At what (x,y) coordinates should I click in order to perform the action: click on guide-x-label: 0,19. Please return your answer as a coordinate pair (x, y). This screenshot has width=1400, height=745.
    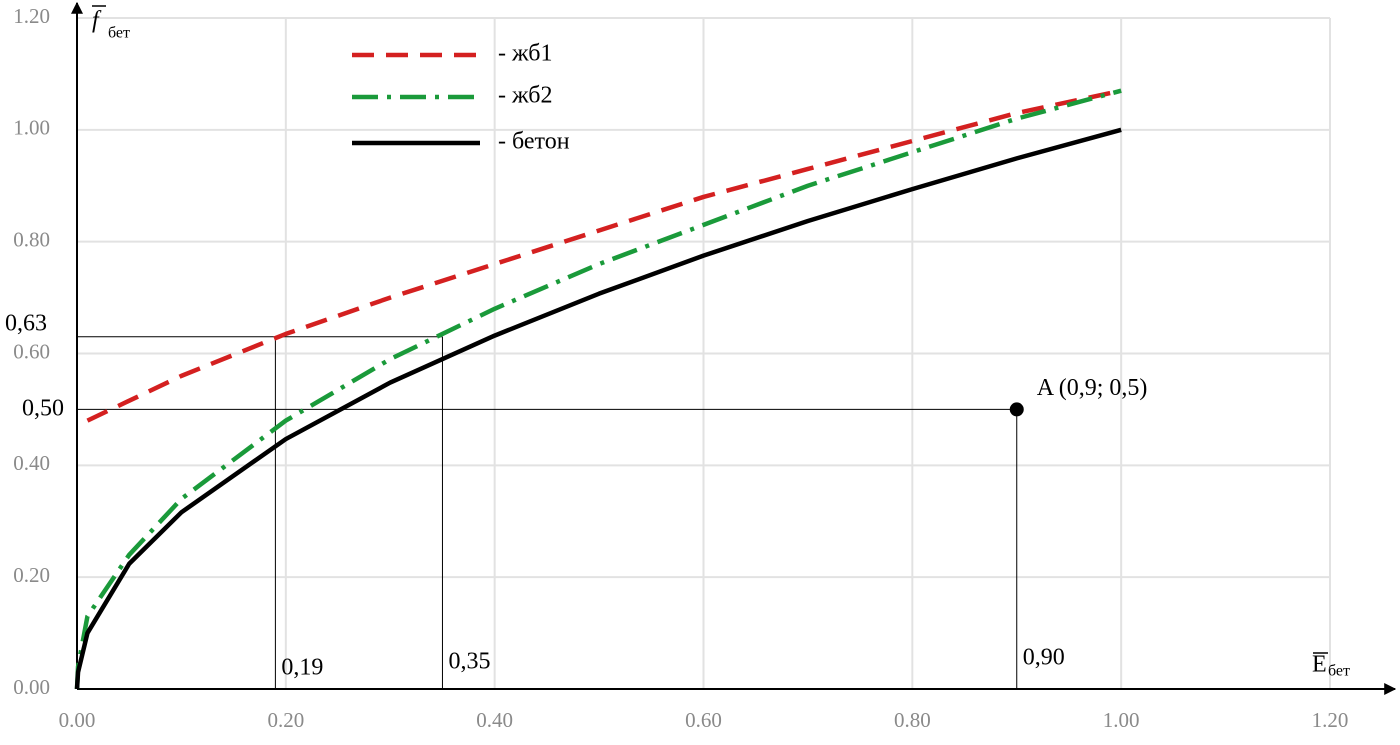
    Looking at the image, I should click on (302, 668).